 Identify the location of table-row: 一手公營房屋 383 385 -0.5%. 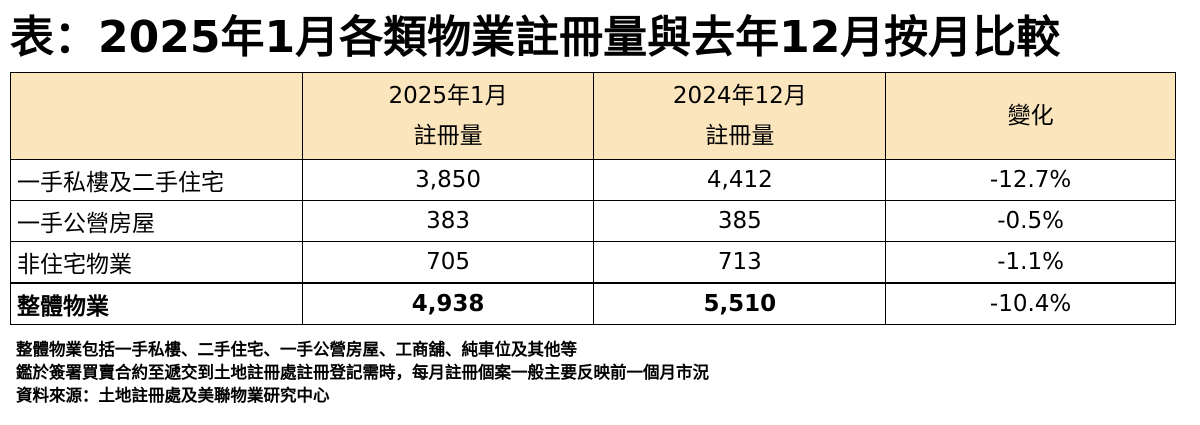
(593, 221).